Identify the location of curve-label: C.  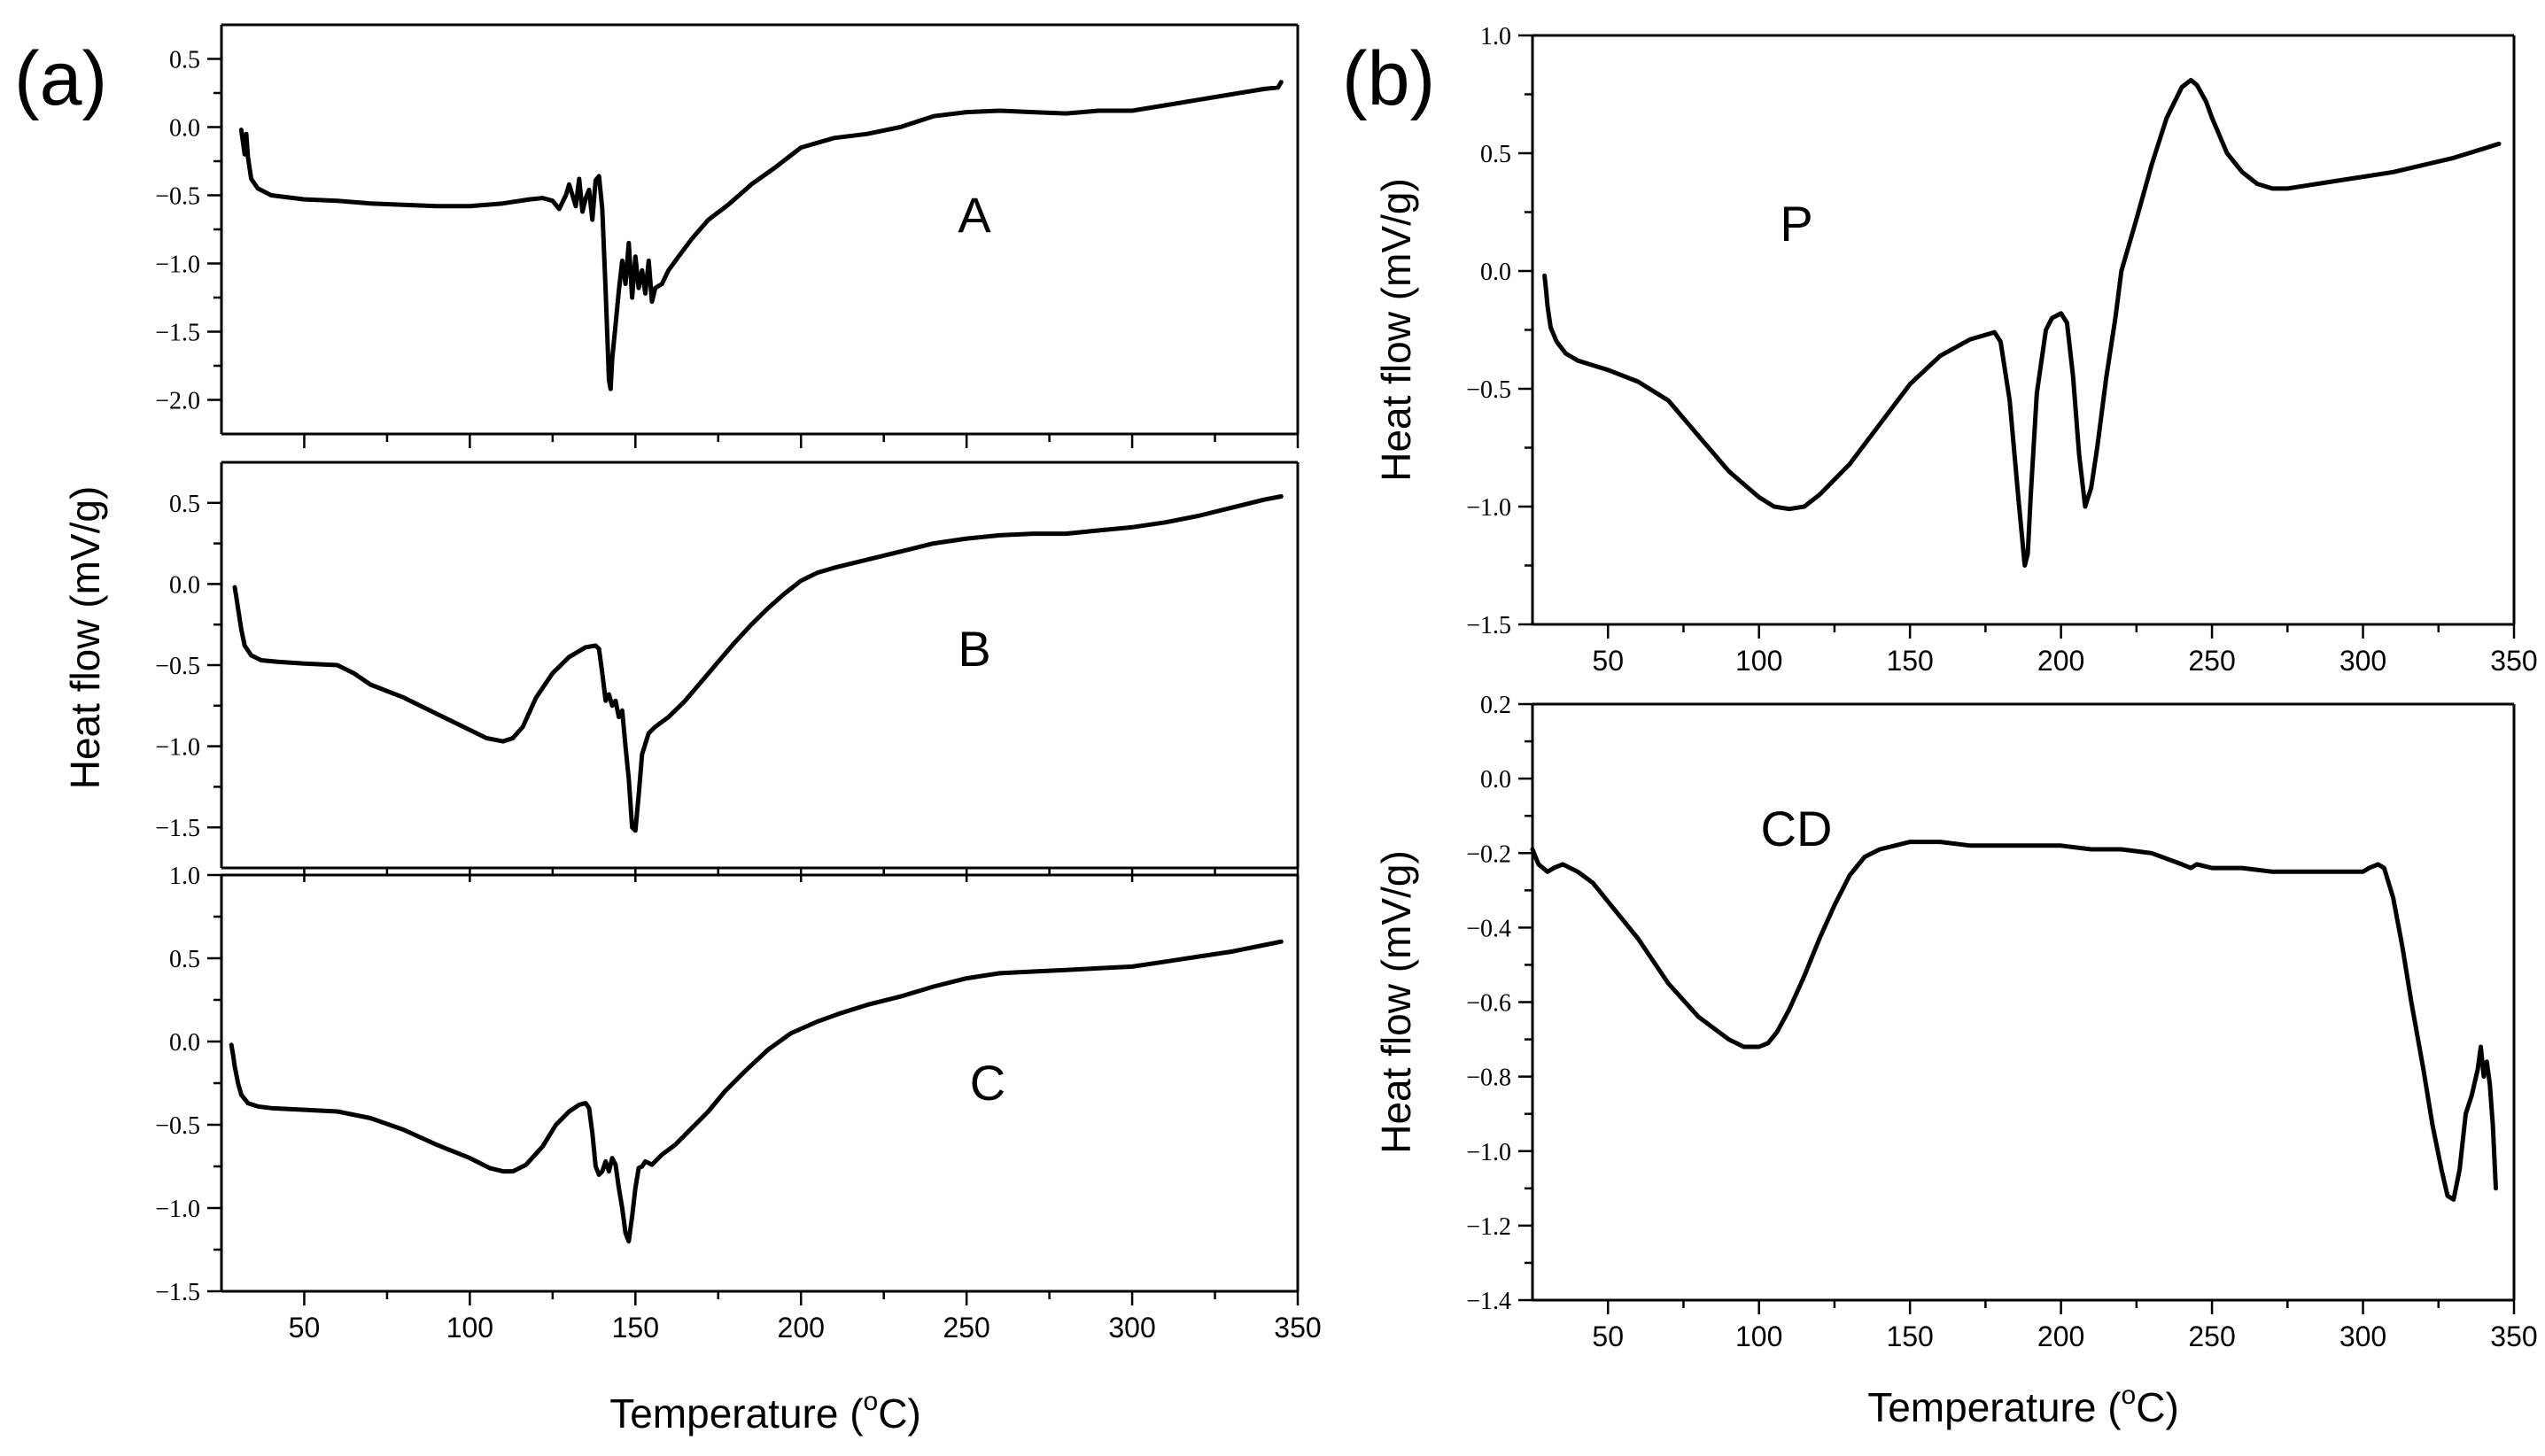
(987, 1083).